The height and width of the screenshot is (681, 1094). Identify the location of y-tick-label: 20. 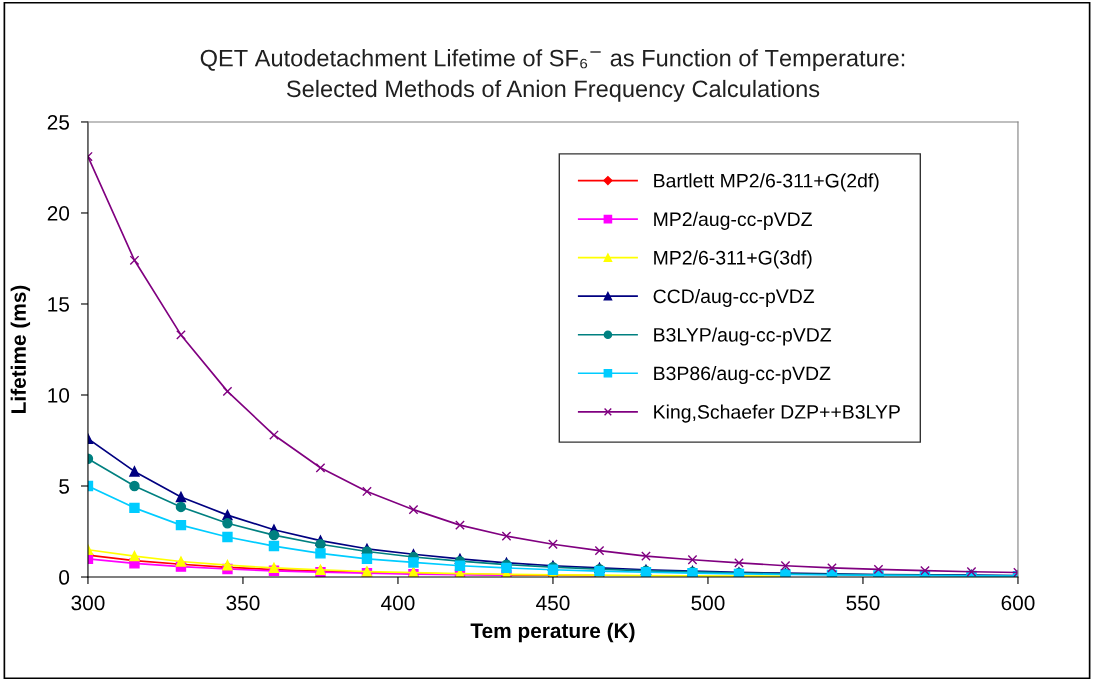
(58, 213).